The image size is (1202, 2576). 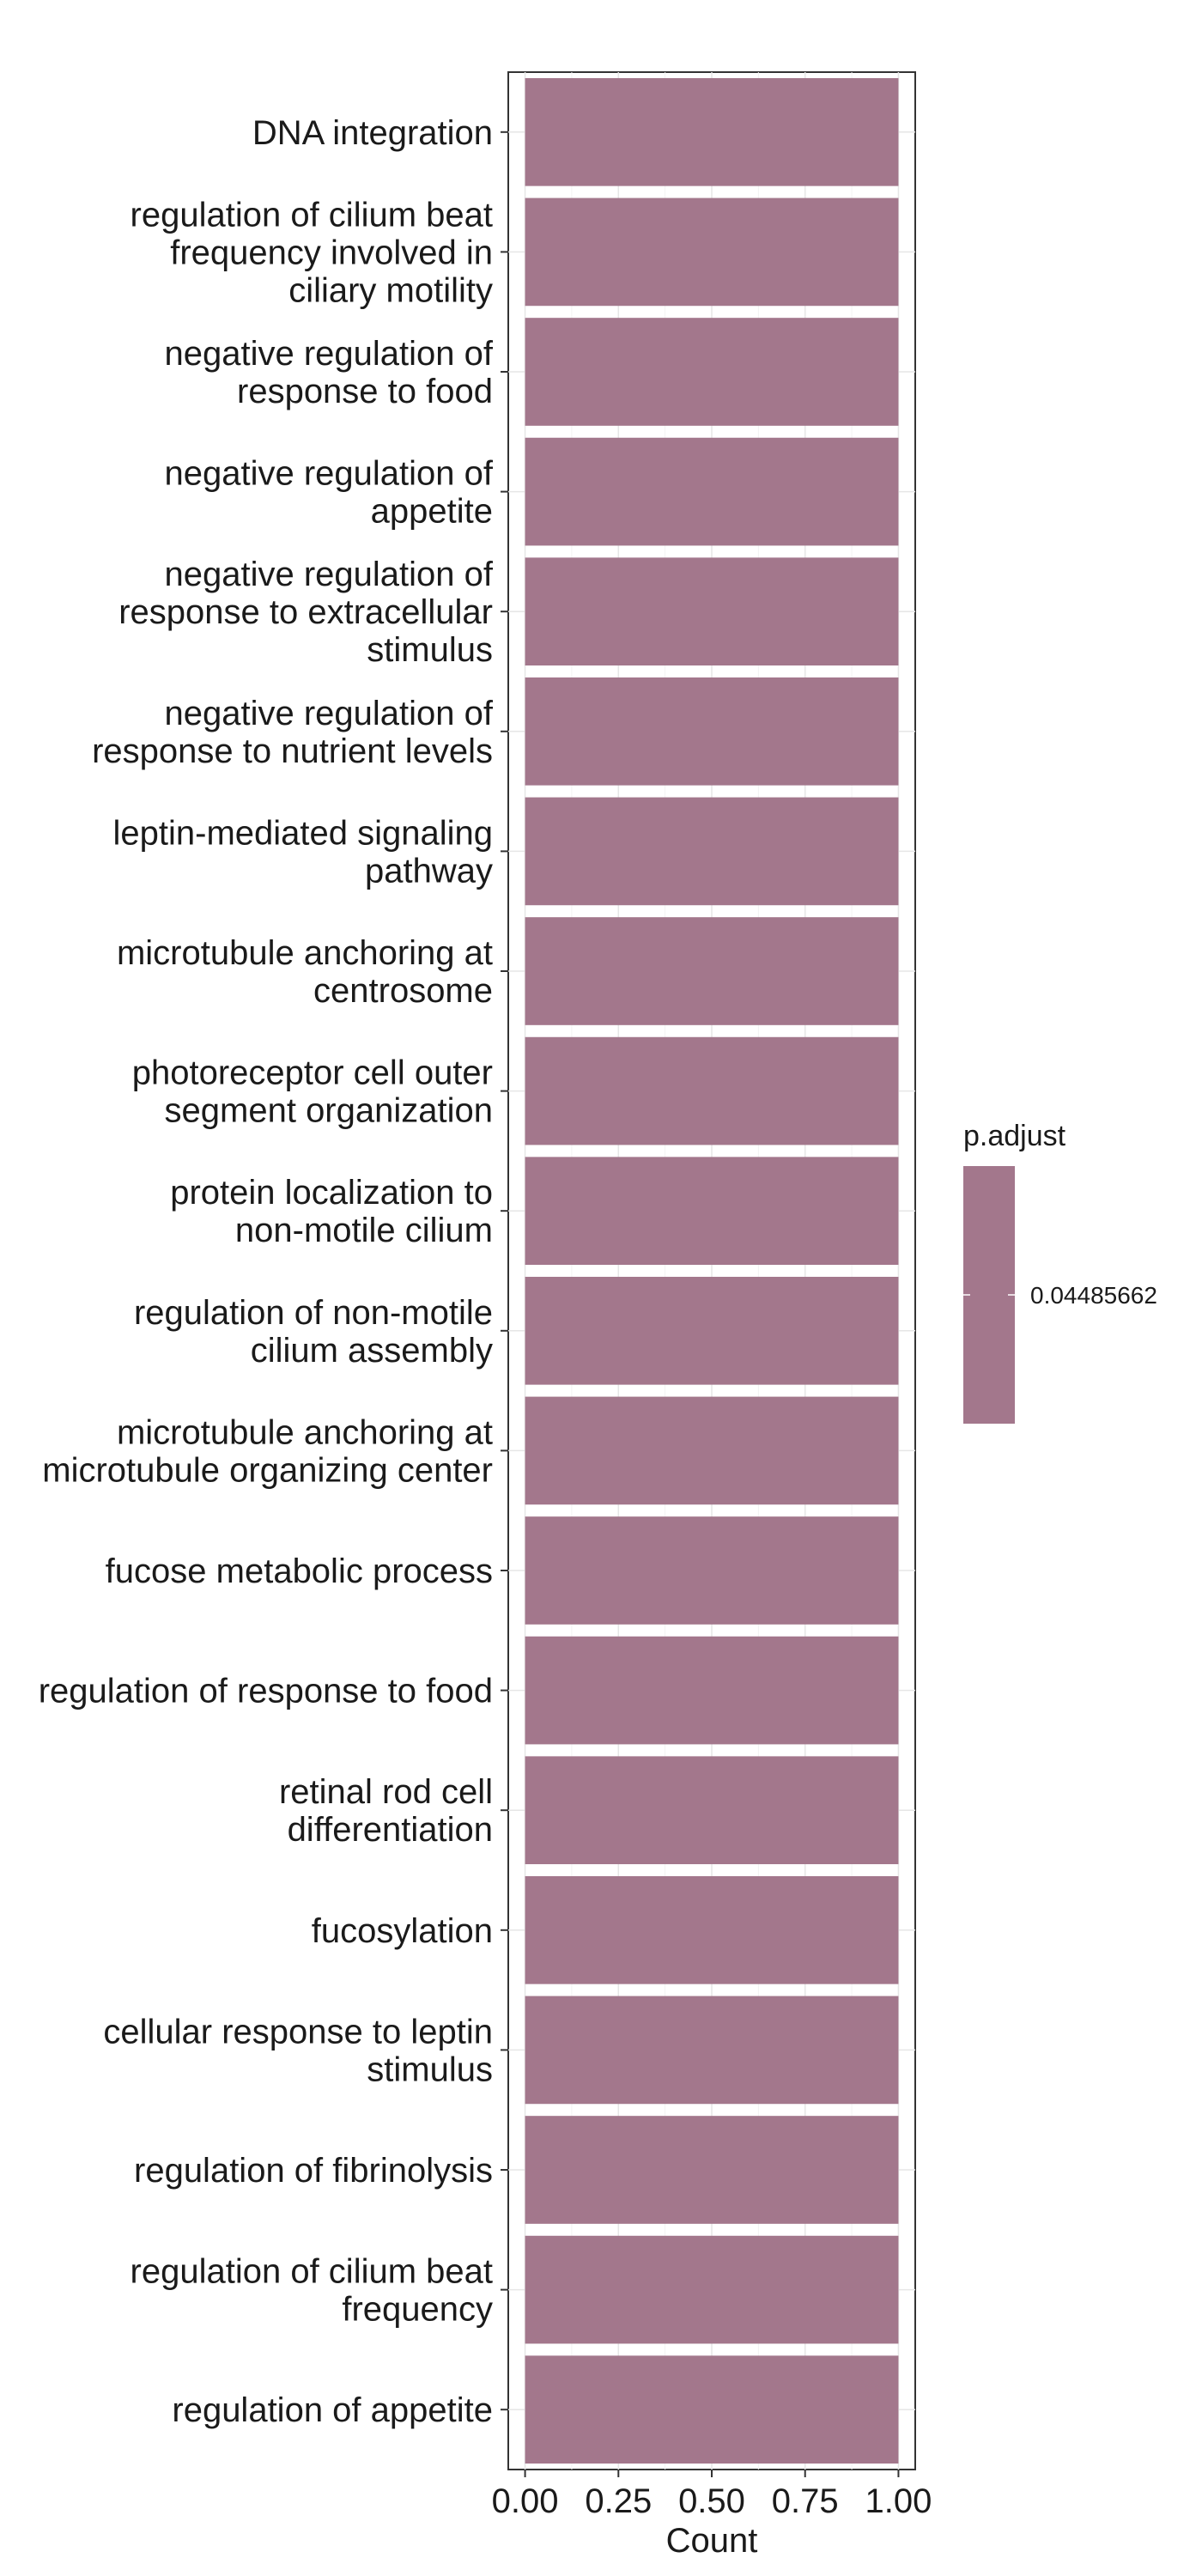 I want to click on category-label-line: pathway, so click(x=429, y=871).